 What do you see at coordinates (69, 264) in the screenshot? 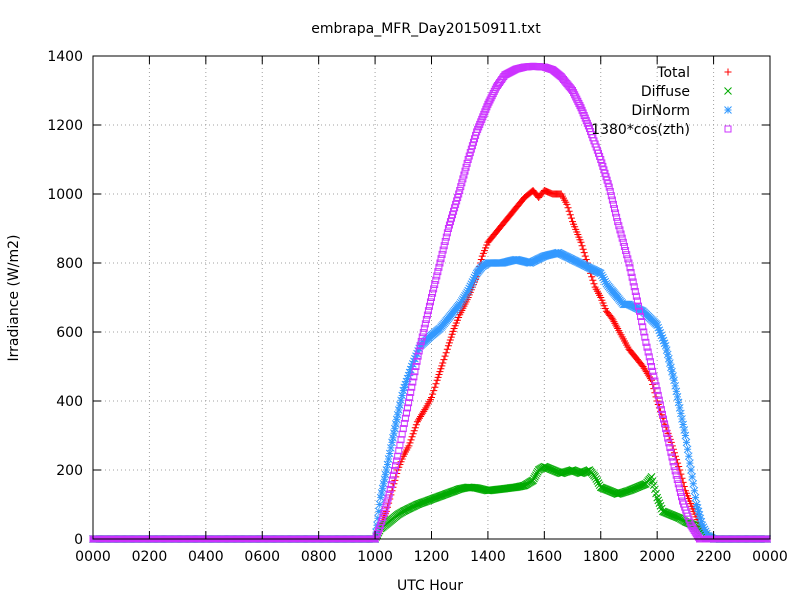
I see `y-tick-label: 800` at bounding box center [69, 264].